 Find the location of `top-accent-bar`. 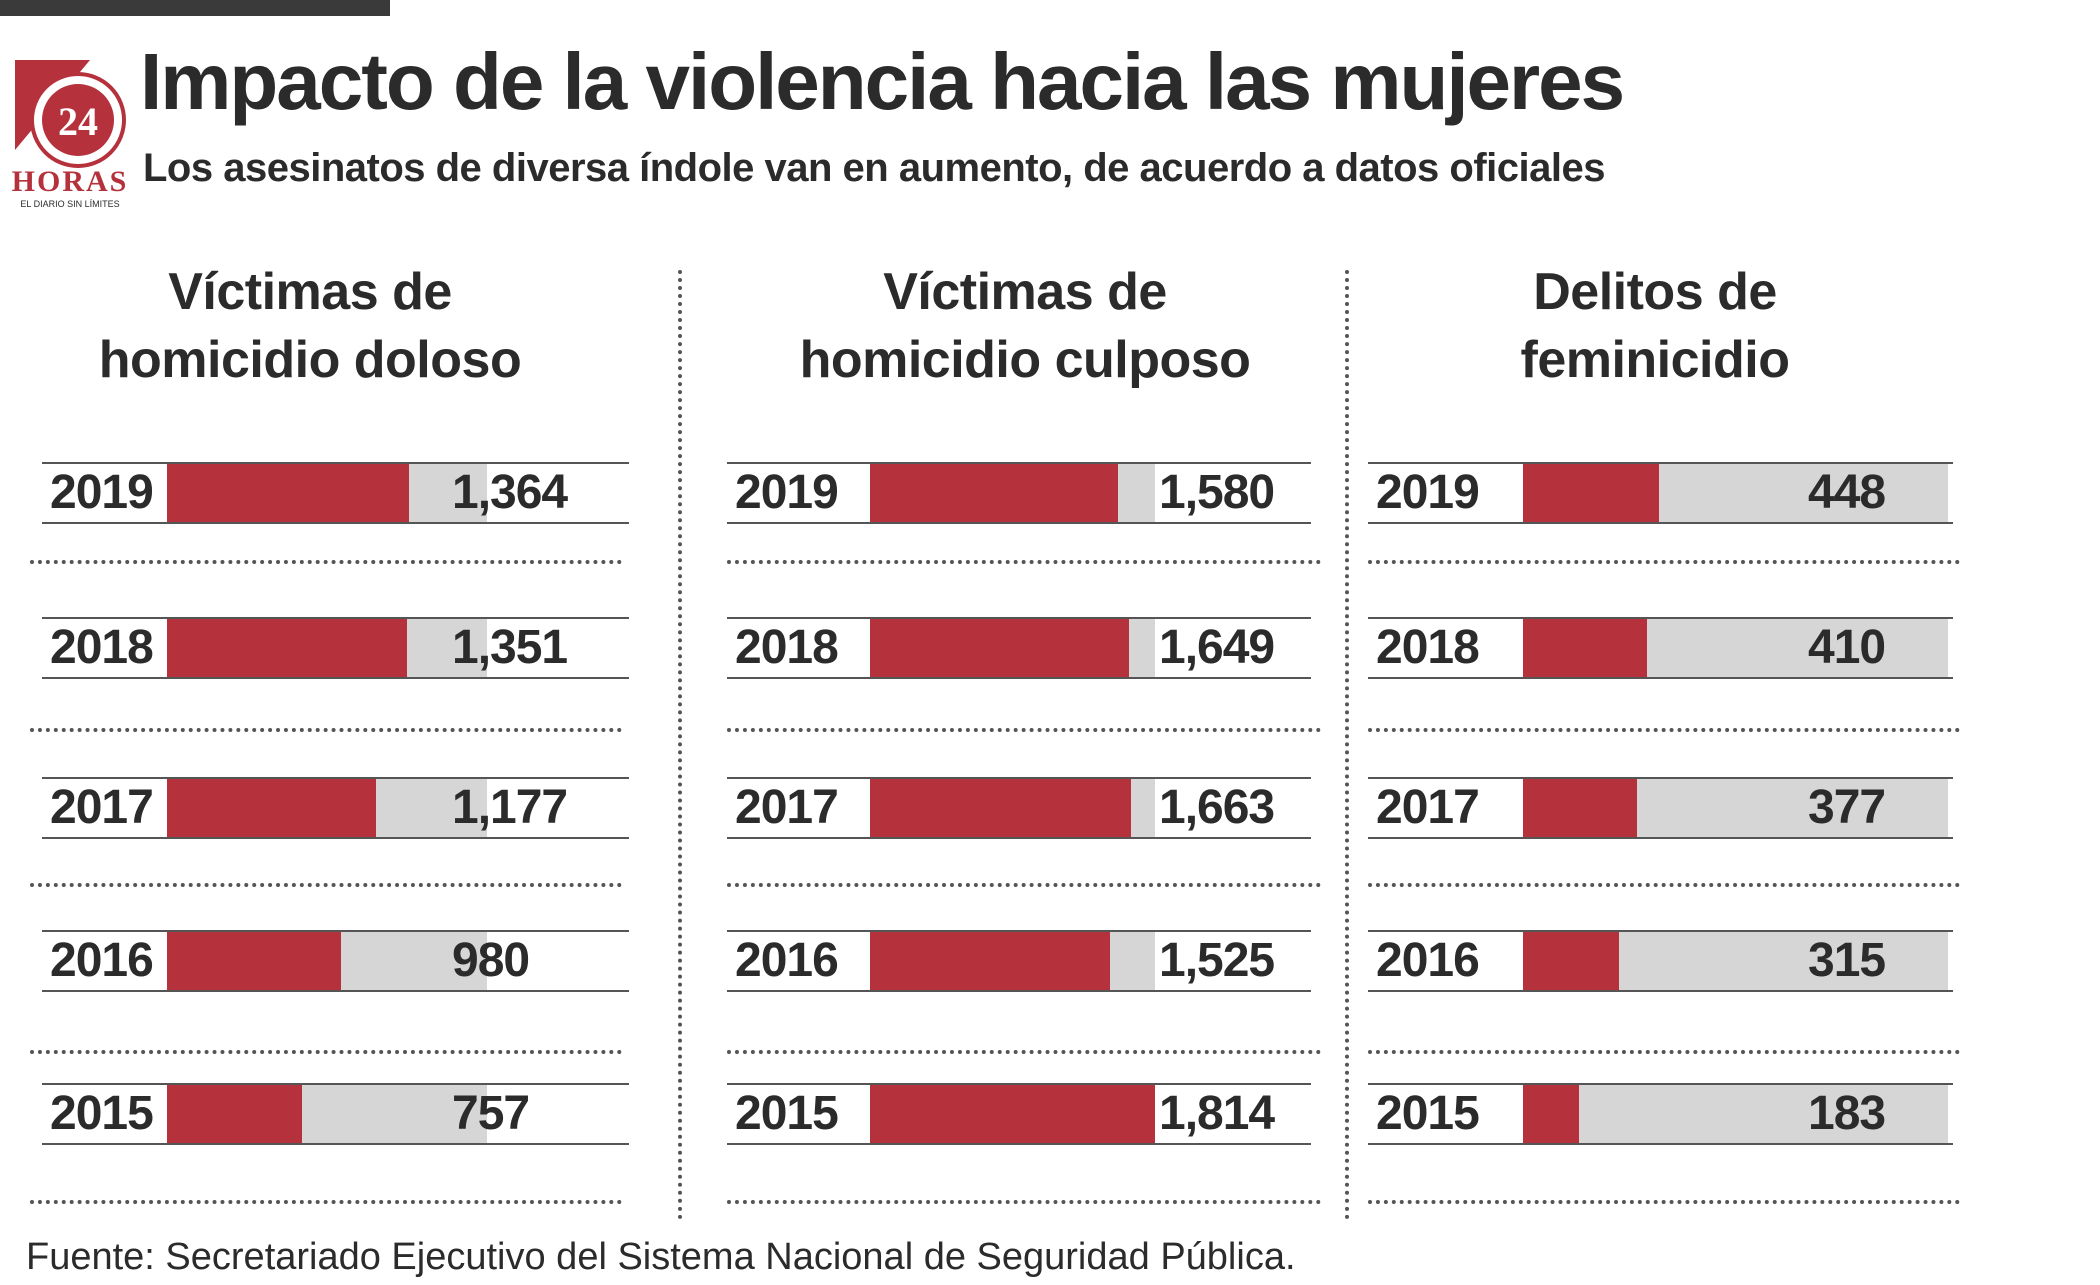

top-accent-bar is located at coordinates (195, 8).